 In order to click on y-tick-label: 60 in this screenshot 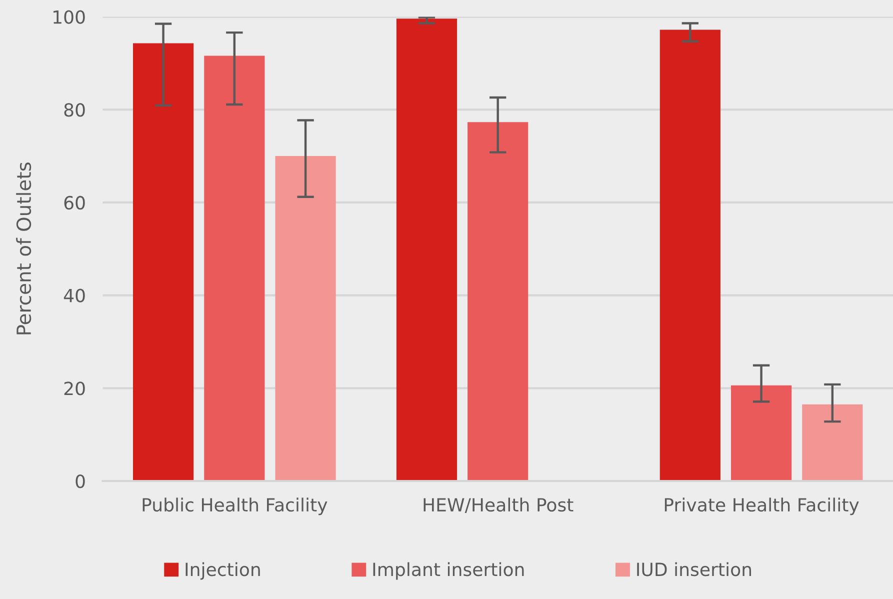, I will do `click(74, 203)`.